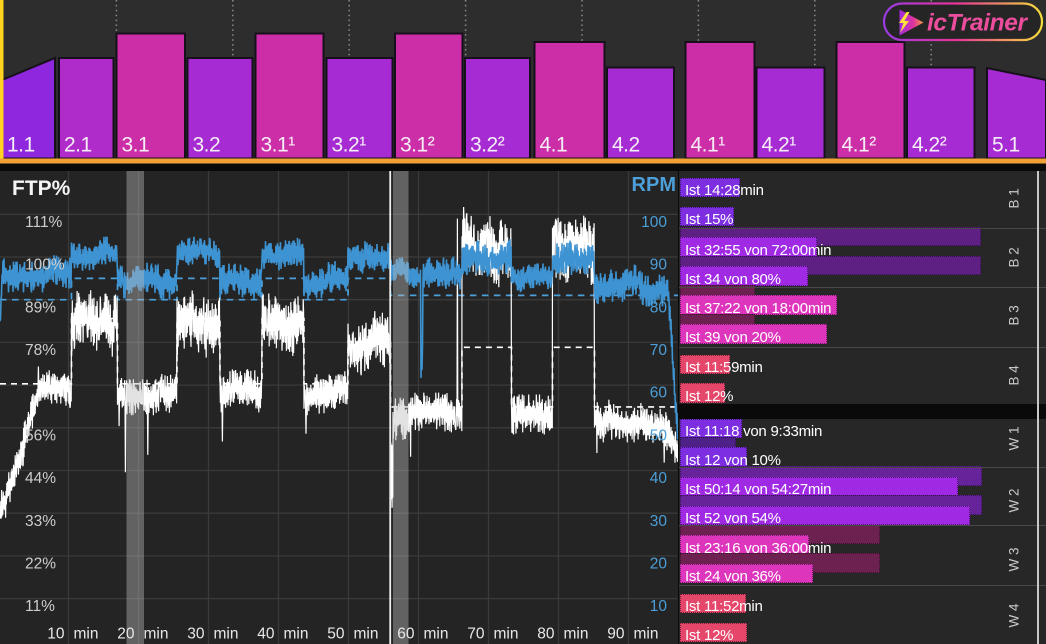 The height and width of the screenshot is (644, 1046). Describe the element at coordinates (859, 145) in the screenshot. I see `svg-text: 4.1²` at that location.